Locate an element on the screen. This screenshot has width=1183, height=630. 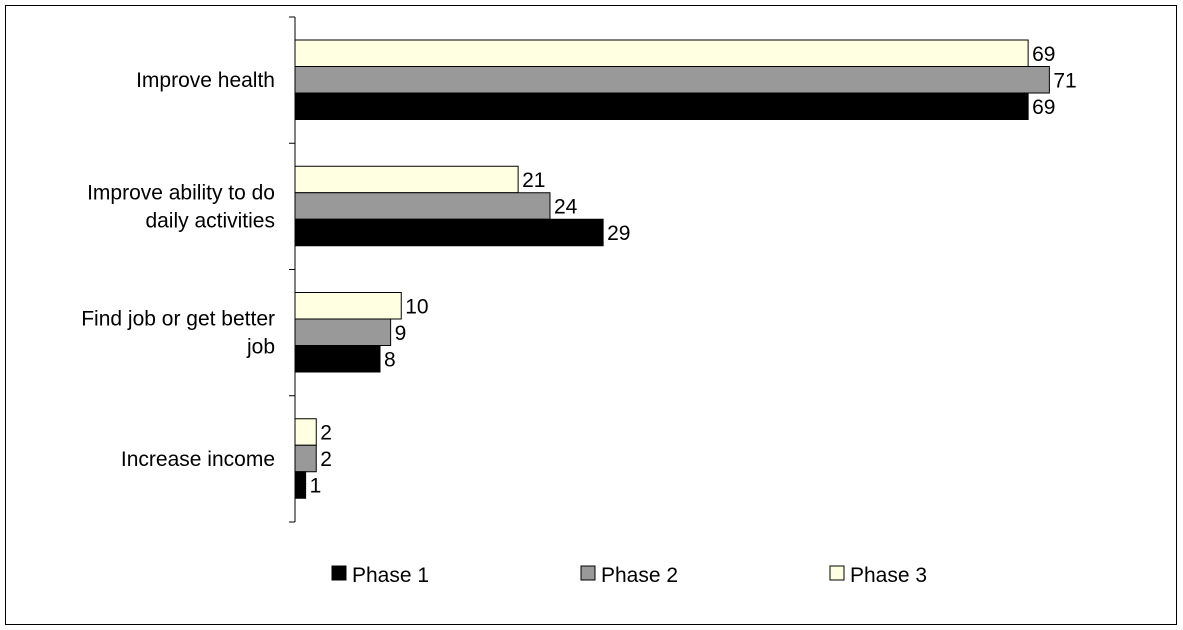
data-label: 24 is located at coordinates (566, 207).